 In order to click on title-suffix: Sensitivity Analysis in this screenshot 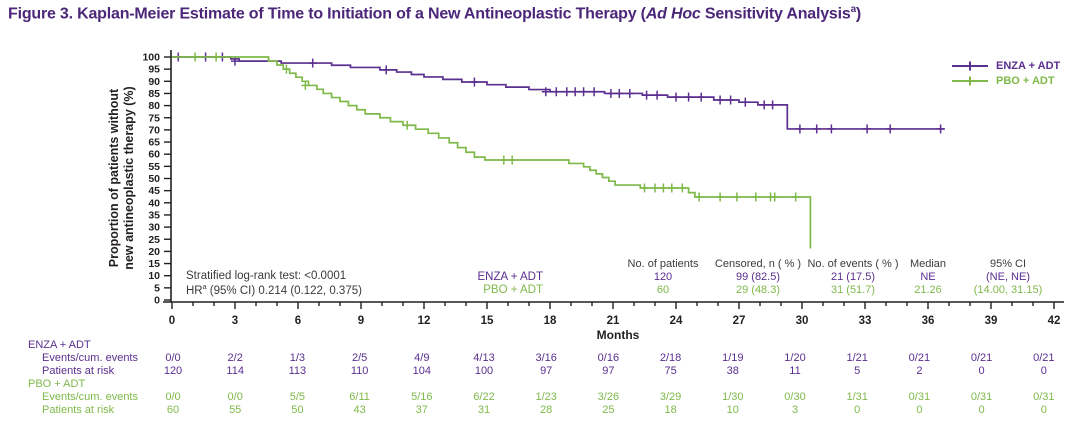, I will do `click(775, 14)`.